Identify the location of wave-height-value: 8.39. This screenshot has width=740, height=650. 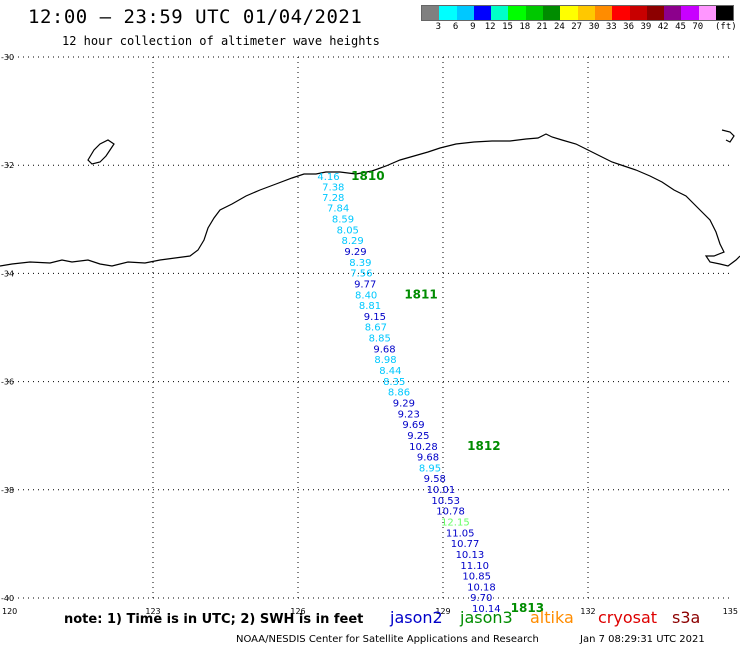
(360, 263).